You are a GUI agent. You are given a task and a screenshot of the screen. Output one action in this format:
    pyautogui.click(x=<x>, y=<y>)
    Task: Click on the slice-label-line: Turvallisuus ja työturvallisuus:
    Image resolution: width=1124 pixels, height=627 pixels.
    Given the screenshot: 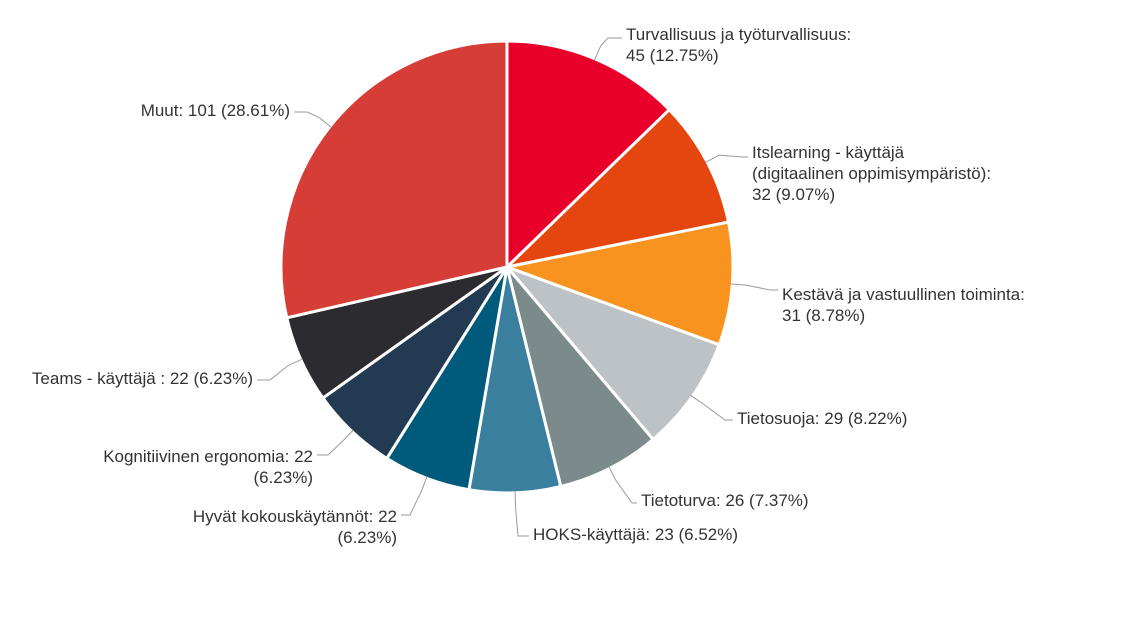 What is the action you would take?
    pyautogui.click(x=738, y=34)
    